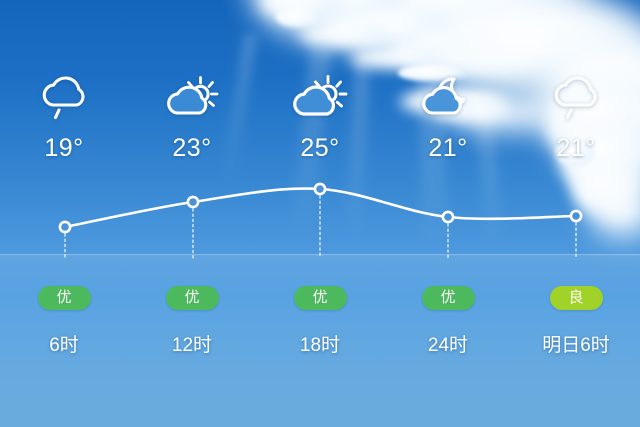 This screenshot has width=640, height=427. Describe the element at coordinates (320, 208) in the screenshot. I see `chart-markers` at that location.